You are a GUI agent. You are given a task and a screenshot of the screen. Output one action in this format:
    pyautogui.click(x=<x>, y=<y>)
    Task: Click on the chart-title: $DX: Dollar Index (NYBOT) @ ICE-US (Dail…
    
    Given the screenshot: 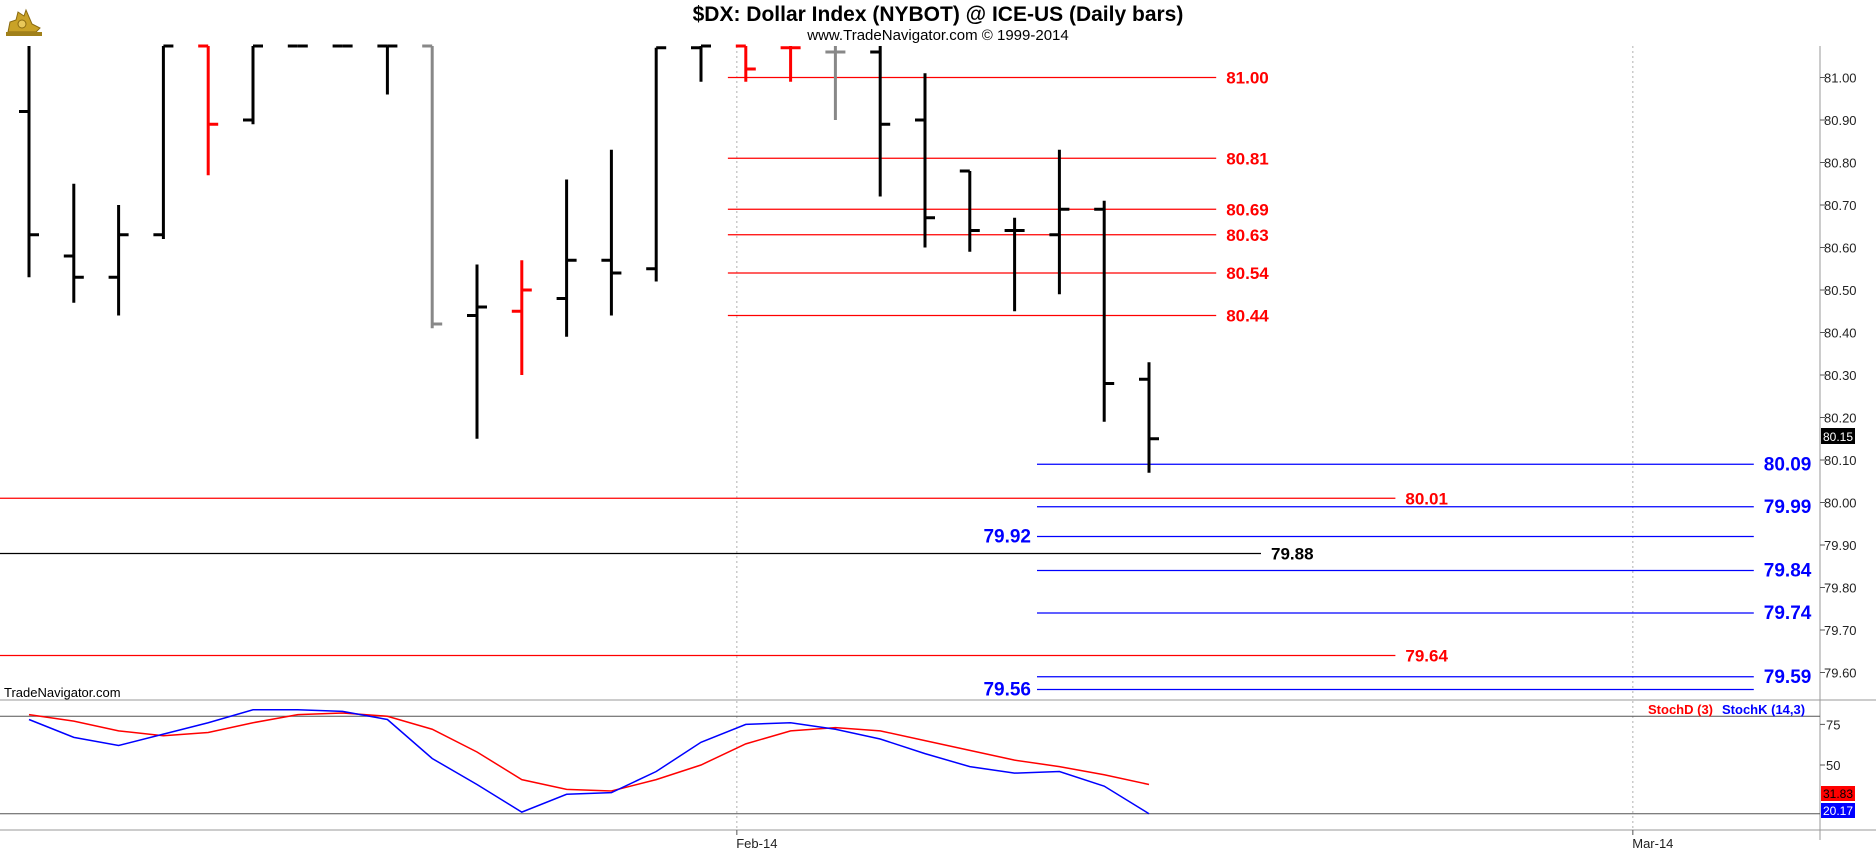 What is the action you would take?
    pyautogui.click(x=938, y=14)
    